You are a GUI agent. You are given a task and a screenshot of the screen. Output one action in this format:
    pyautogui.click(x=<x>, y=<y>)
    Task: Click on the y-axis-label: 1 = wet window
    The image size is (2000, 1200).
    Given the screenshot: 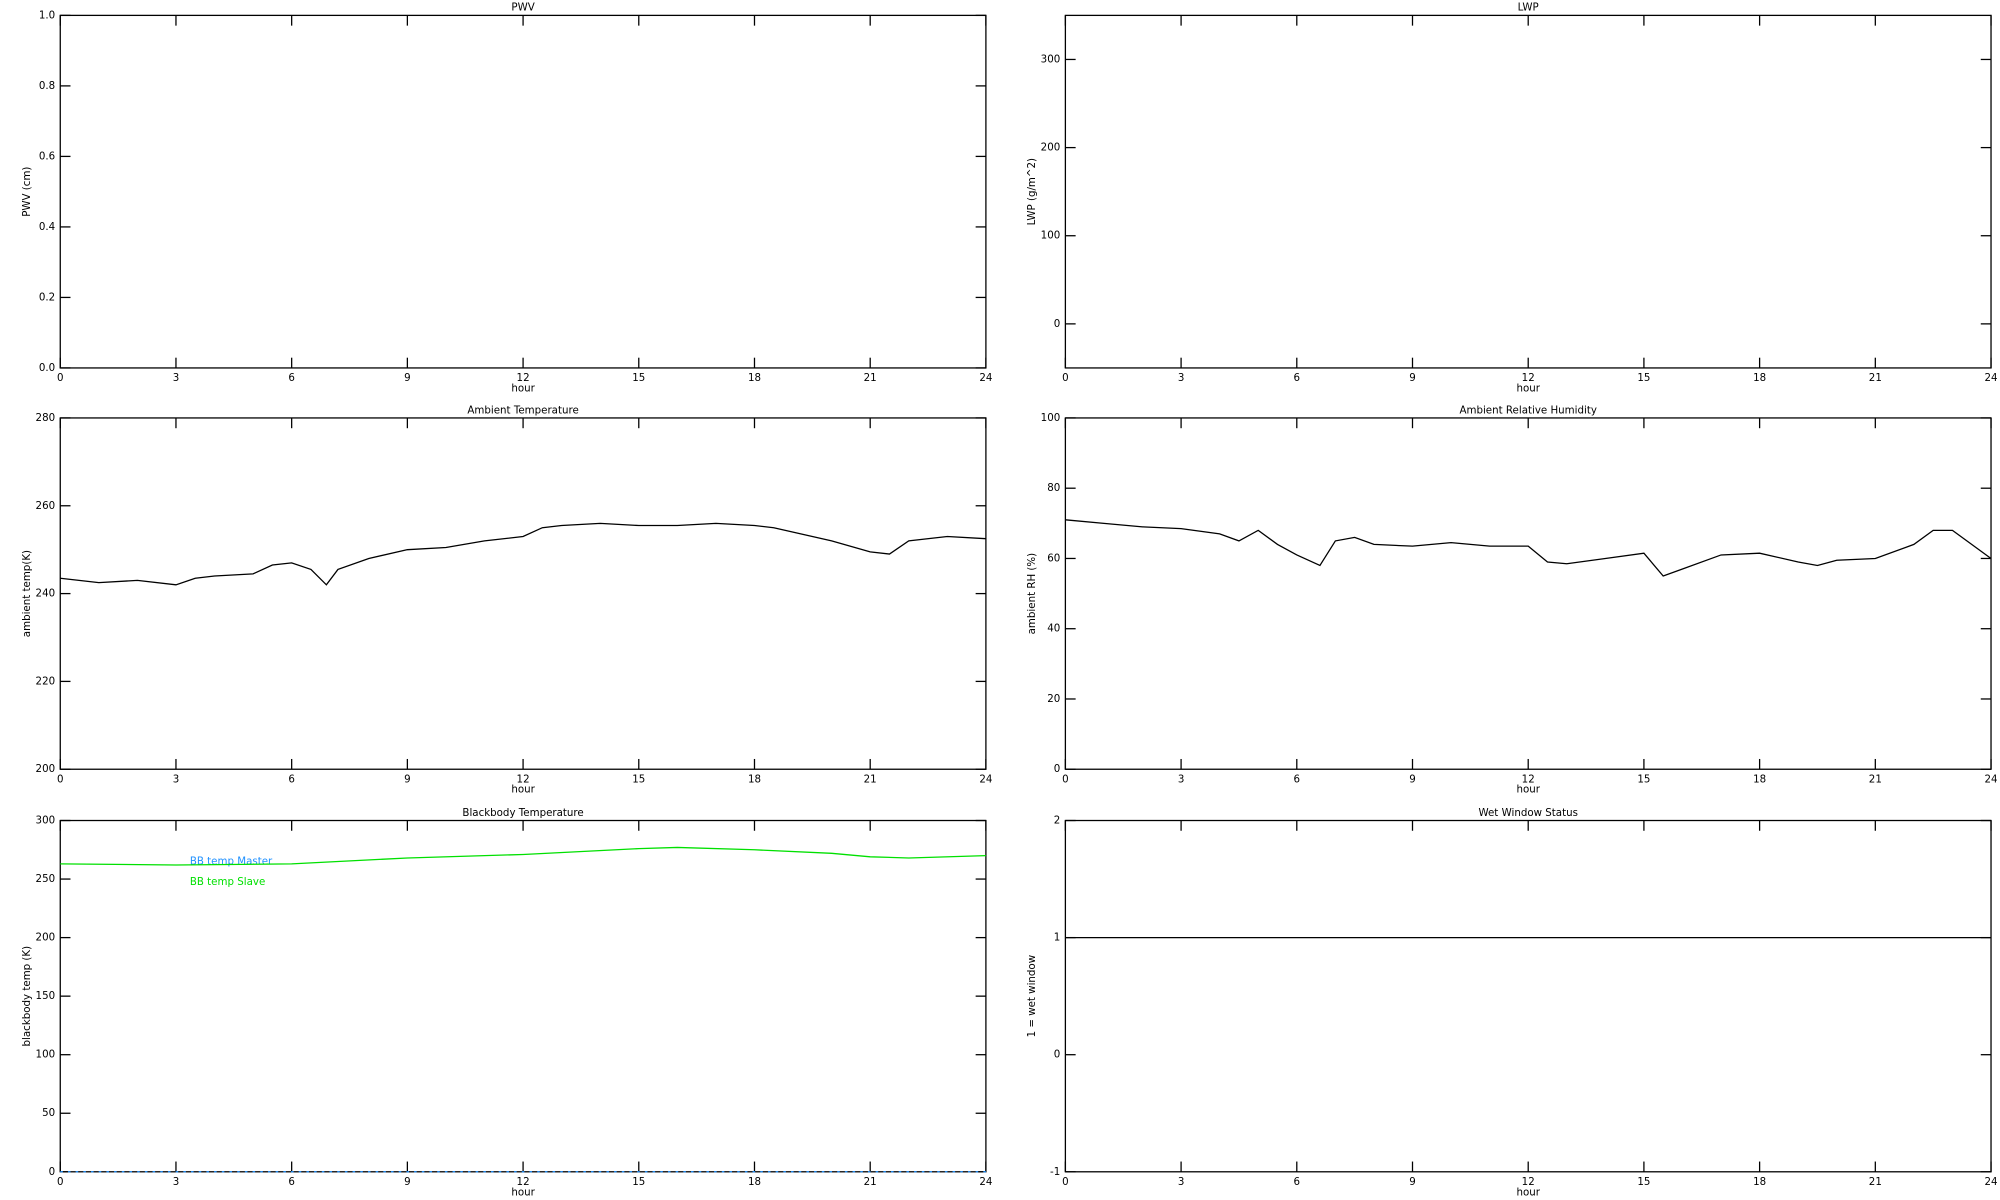 What is the action you would take?
    pyautogui.click(x=1032, y=996)
    